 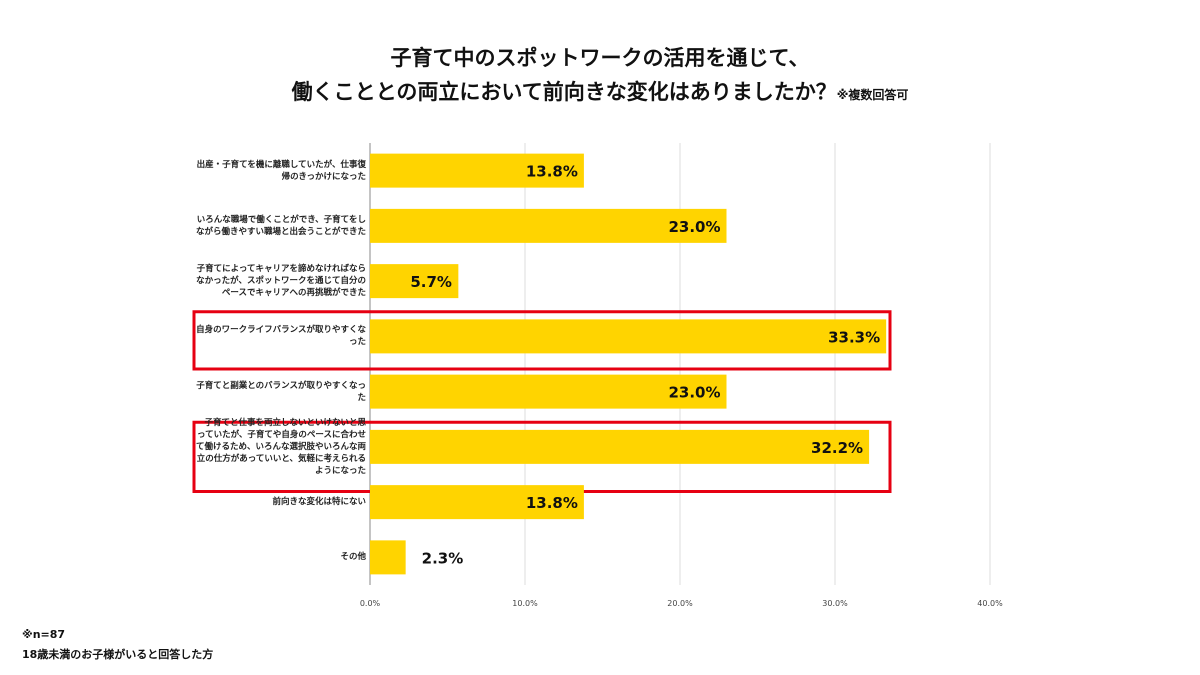 What do you see at coordinates (319, 502) in the screenshot?
I see `category-label: 前向きな変化は特にない` at bounding box center [319, 502].